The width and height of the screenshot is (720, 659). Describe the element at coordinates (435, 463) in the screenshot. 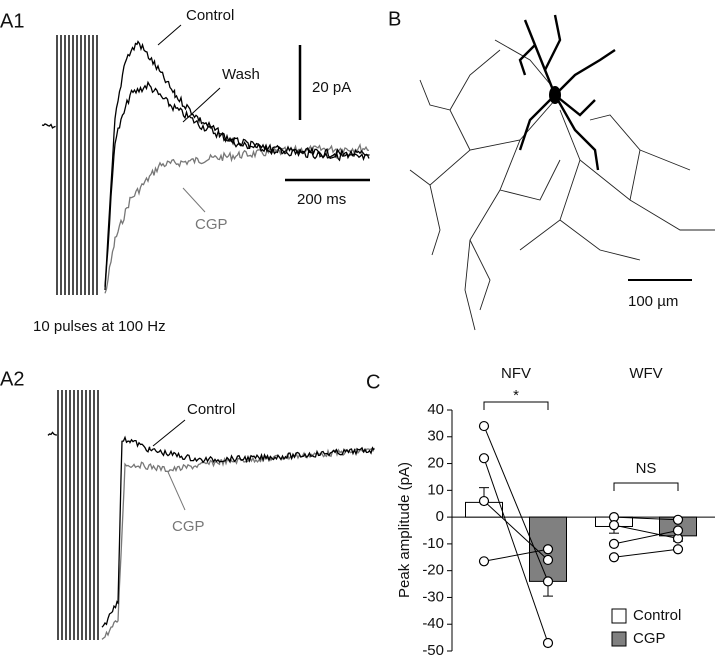

I see `y-tick-label: 20` at that location.